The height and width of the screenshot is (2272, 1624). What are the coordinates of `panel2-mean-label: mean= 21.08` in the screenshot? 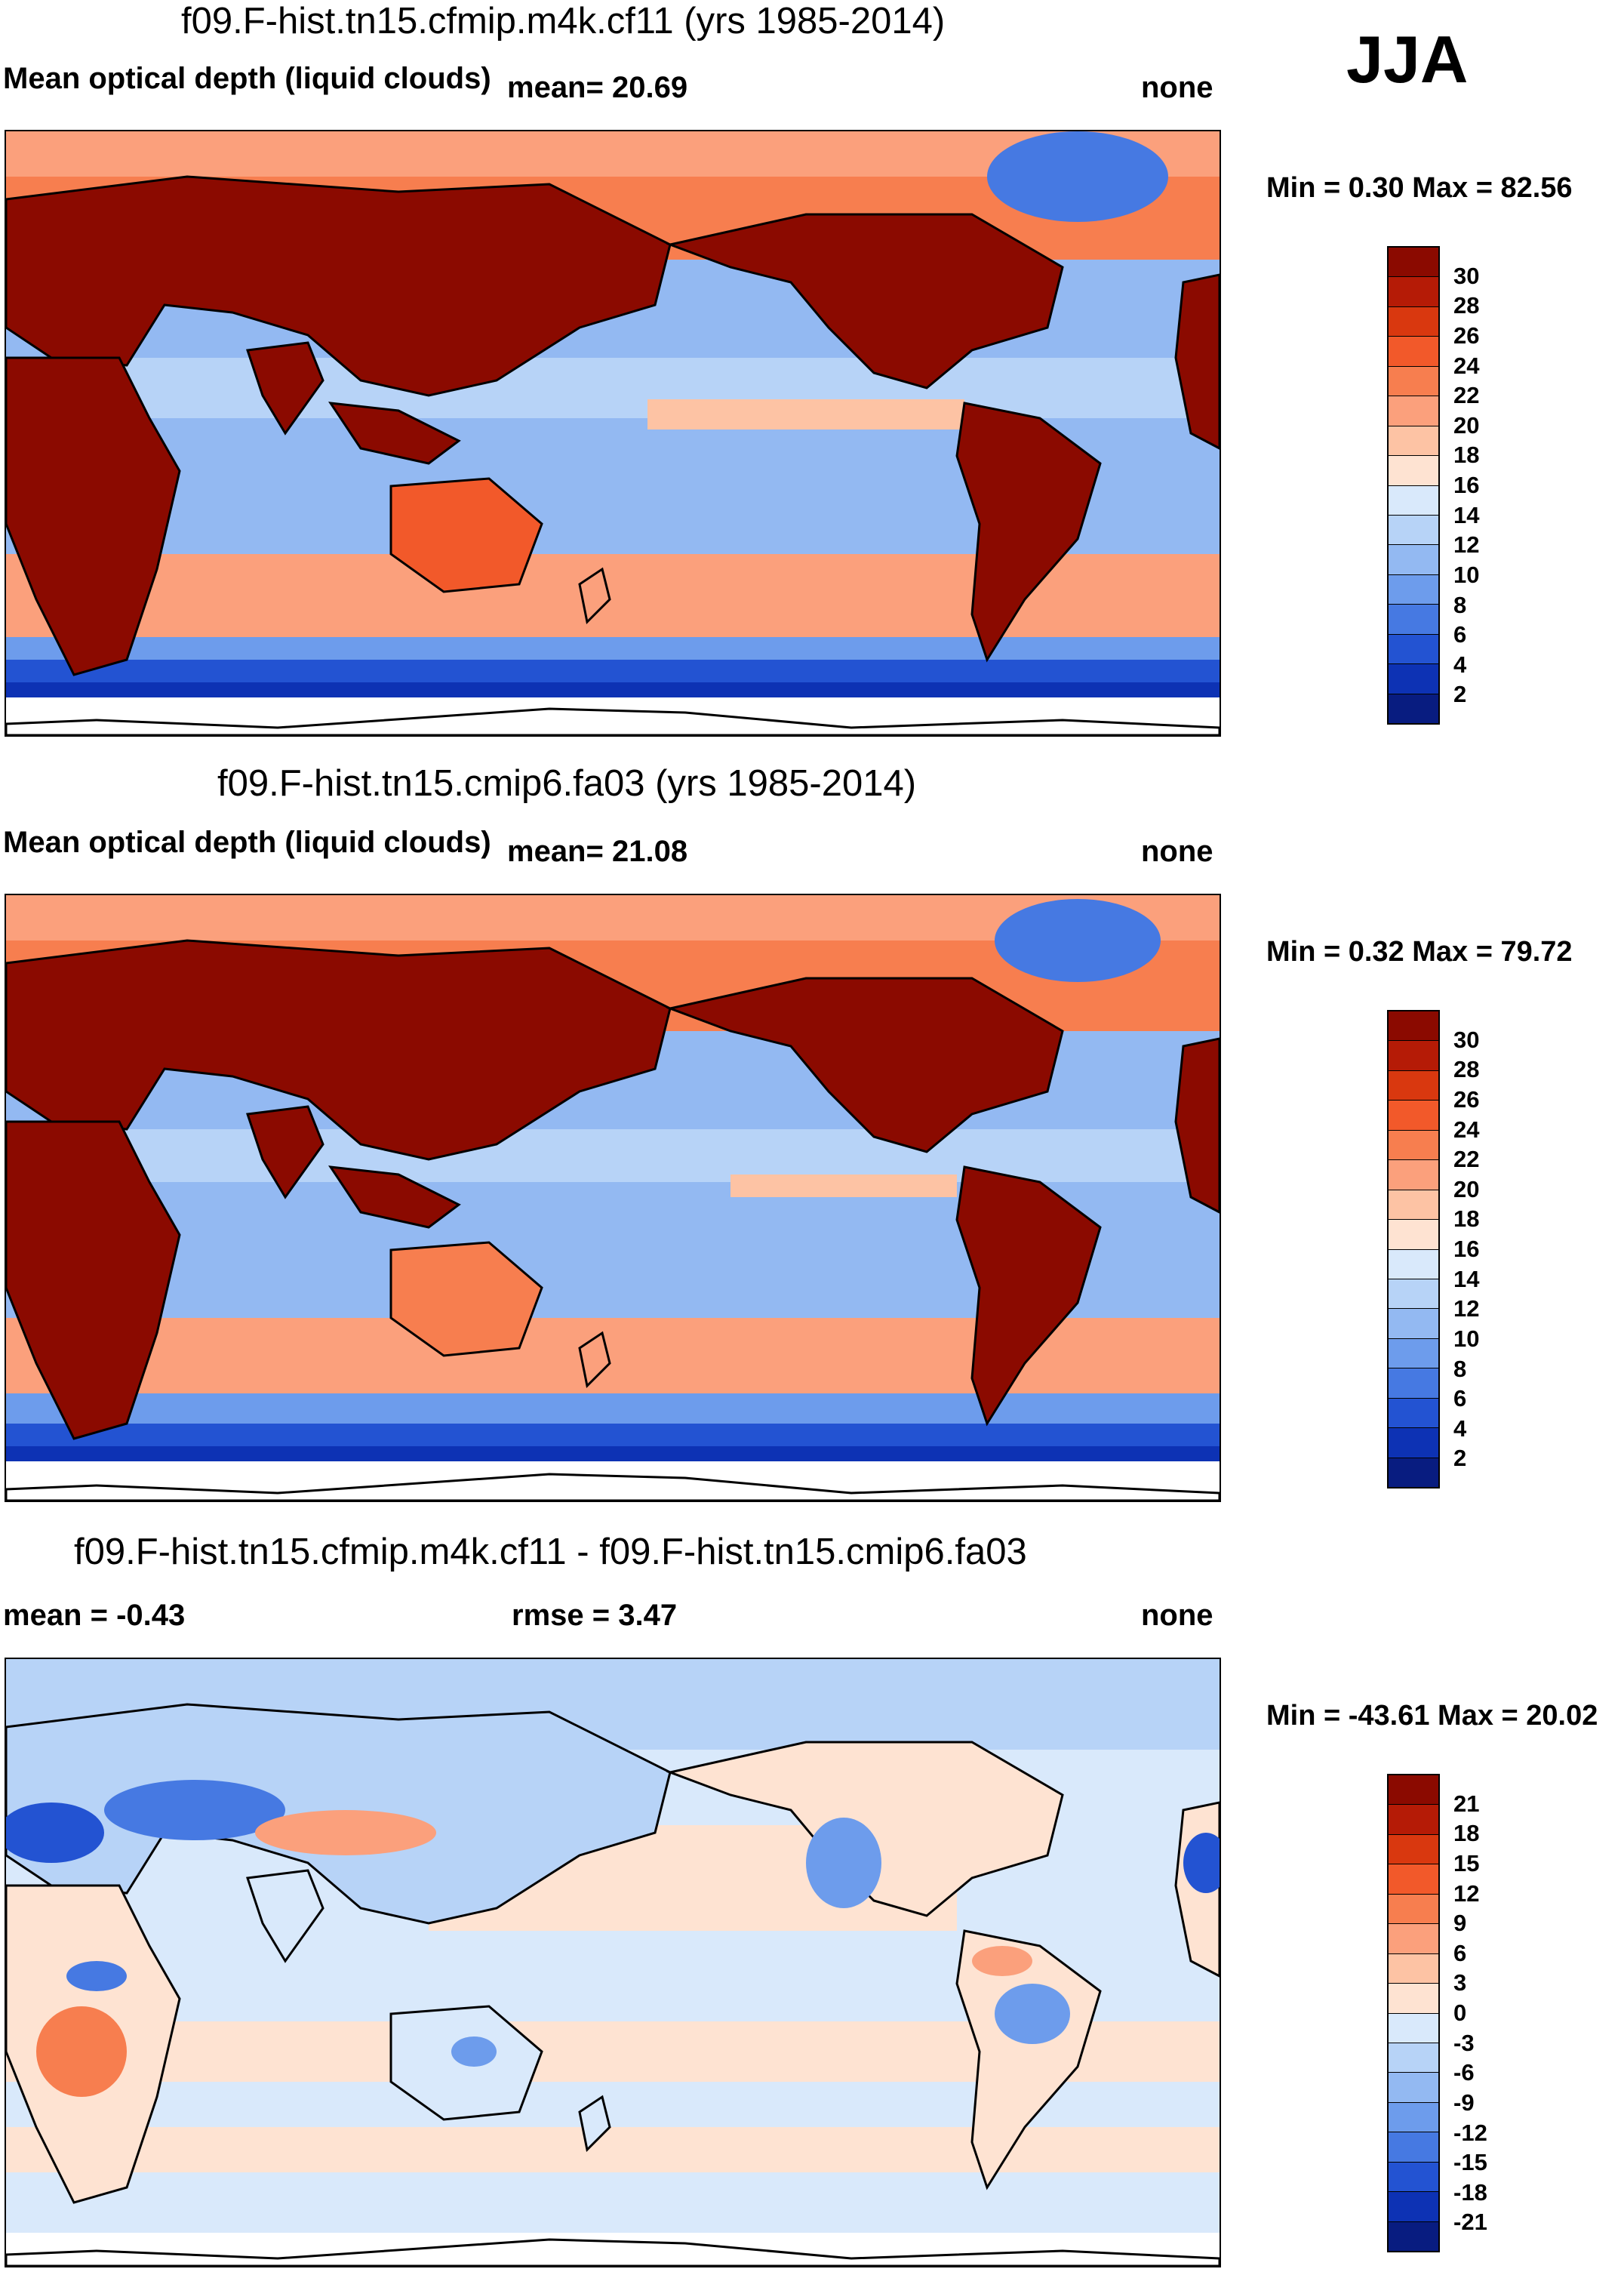 It's located at (597, 851).